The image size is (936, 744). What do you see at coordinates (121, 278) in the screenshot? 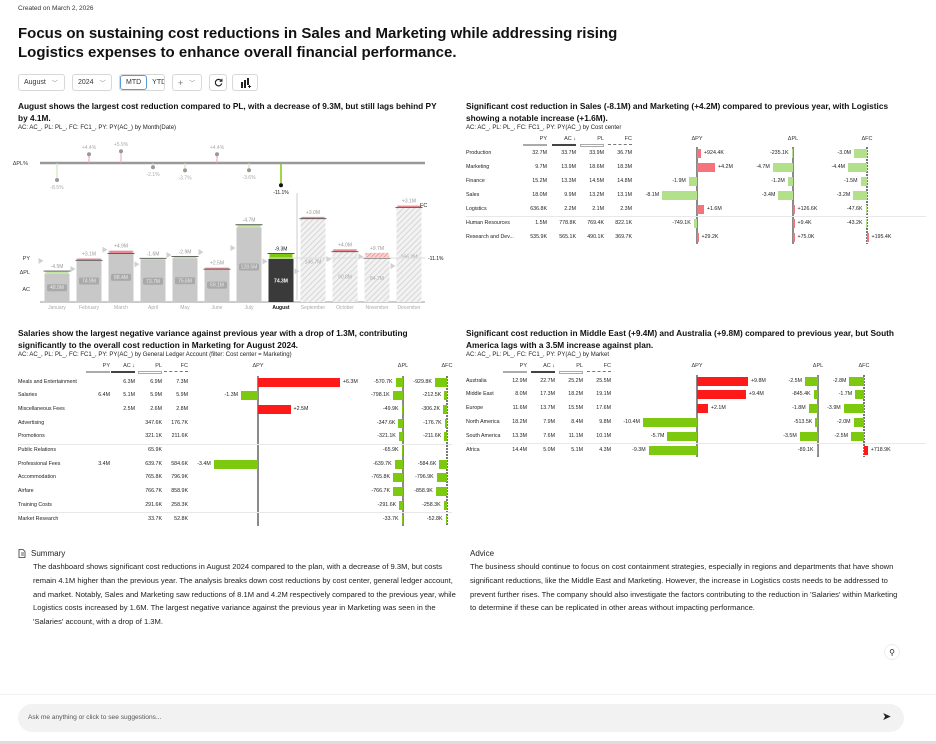
I see `ac-value-label: 88.4M` at bounding box center [121, 278].